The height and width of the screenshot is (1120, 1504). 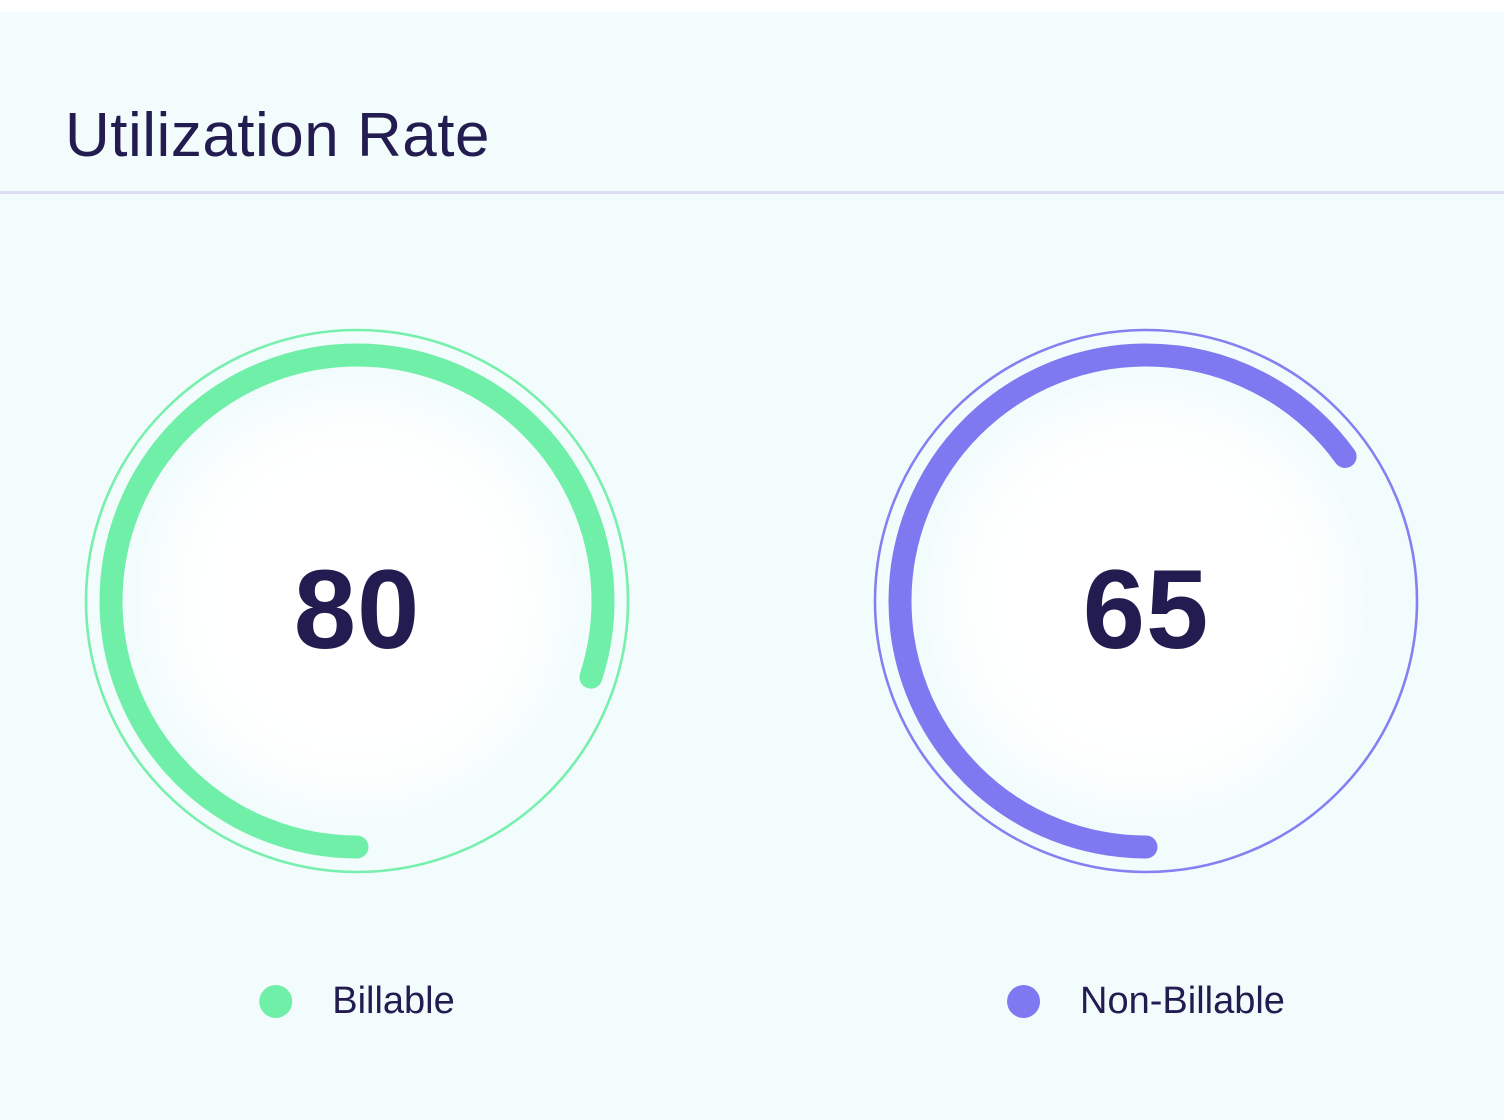 I want to click on card-title: Utilization Rate, so click(x=277, y=135).